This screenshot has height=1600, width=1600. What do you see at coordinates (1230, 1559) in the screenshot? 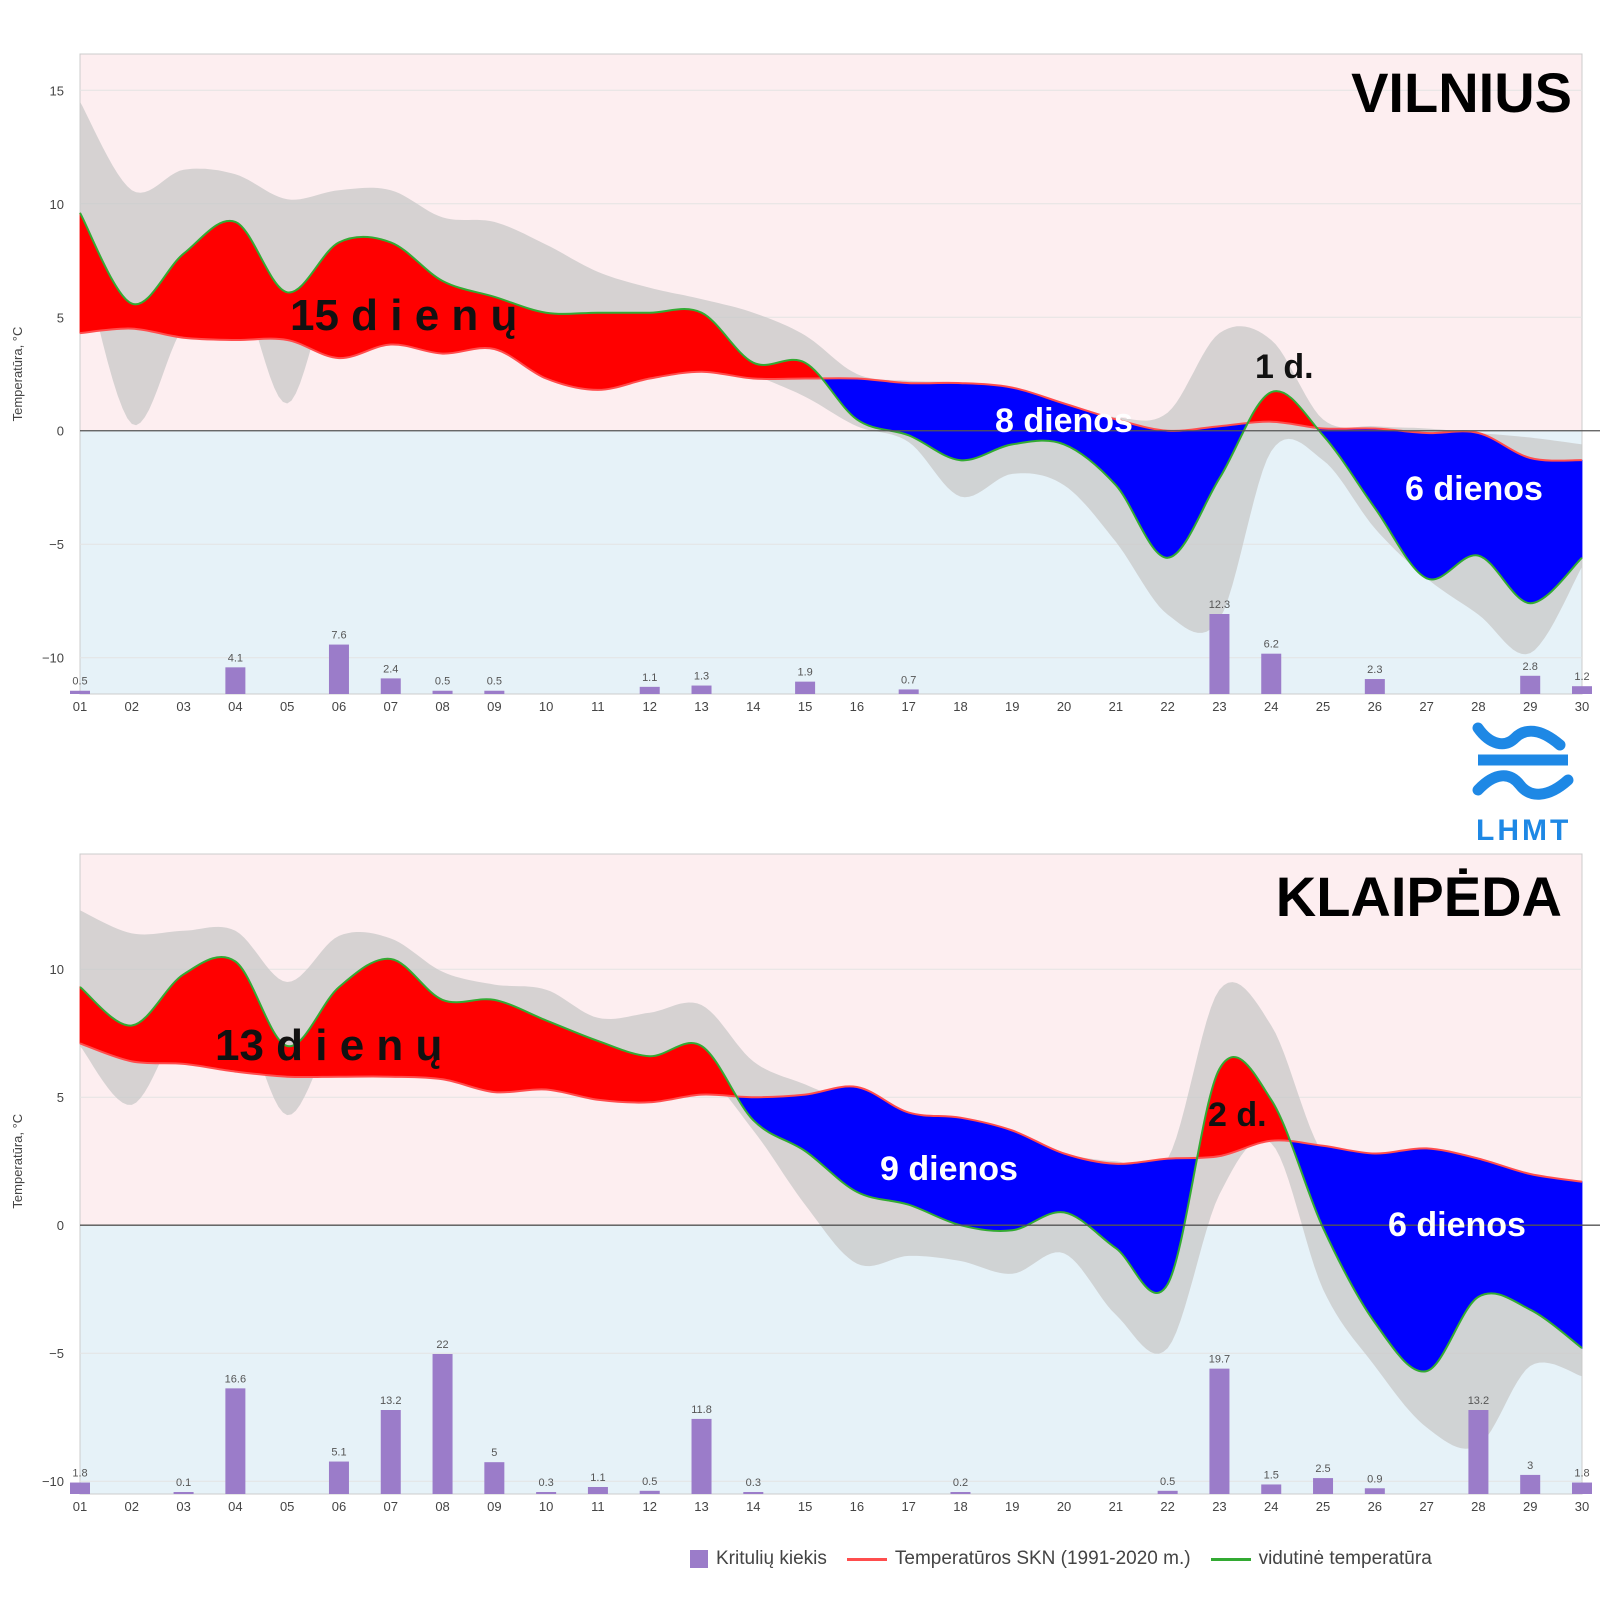
I see `average-swatch` at bounding box center [1230, 1559].